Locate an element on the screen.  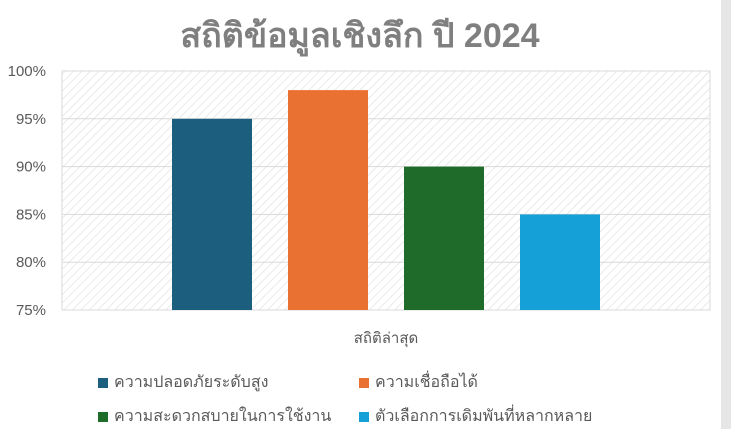
y-tick-label: 80% is located at coordinates (31, 262).